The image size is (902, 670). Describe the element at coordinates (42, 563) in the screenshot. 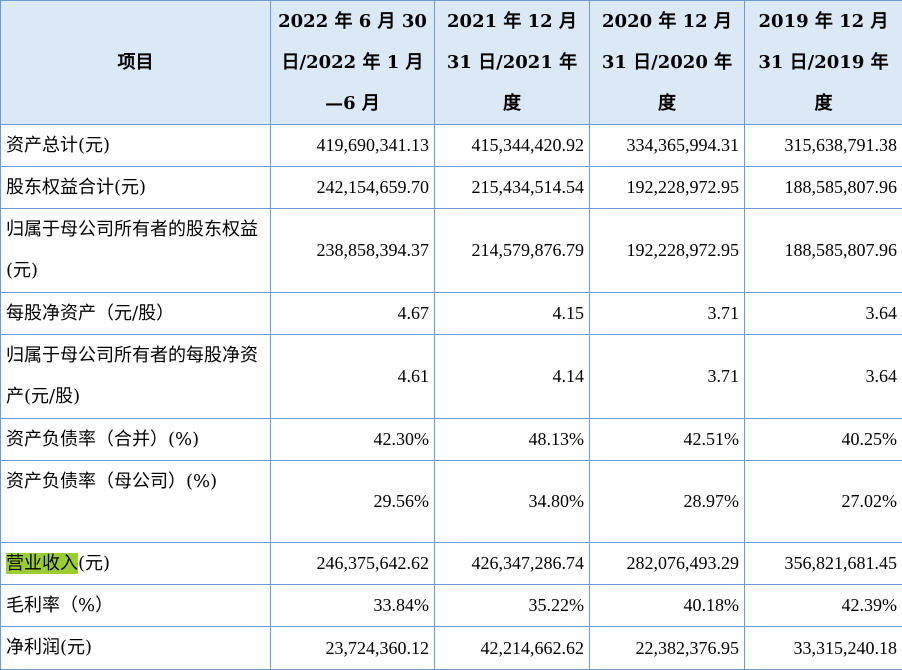

I see `highlighted-term: 营业收入` at that location.